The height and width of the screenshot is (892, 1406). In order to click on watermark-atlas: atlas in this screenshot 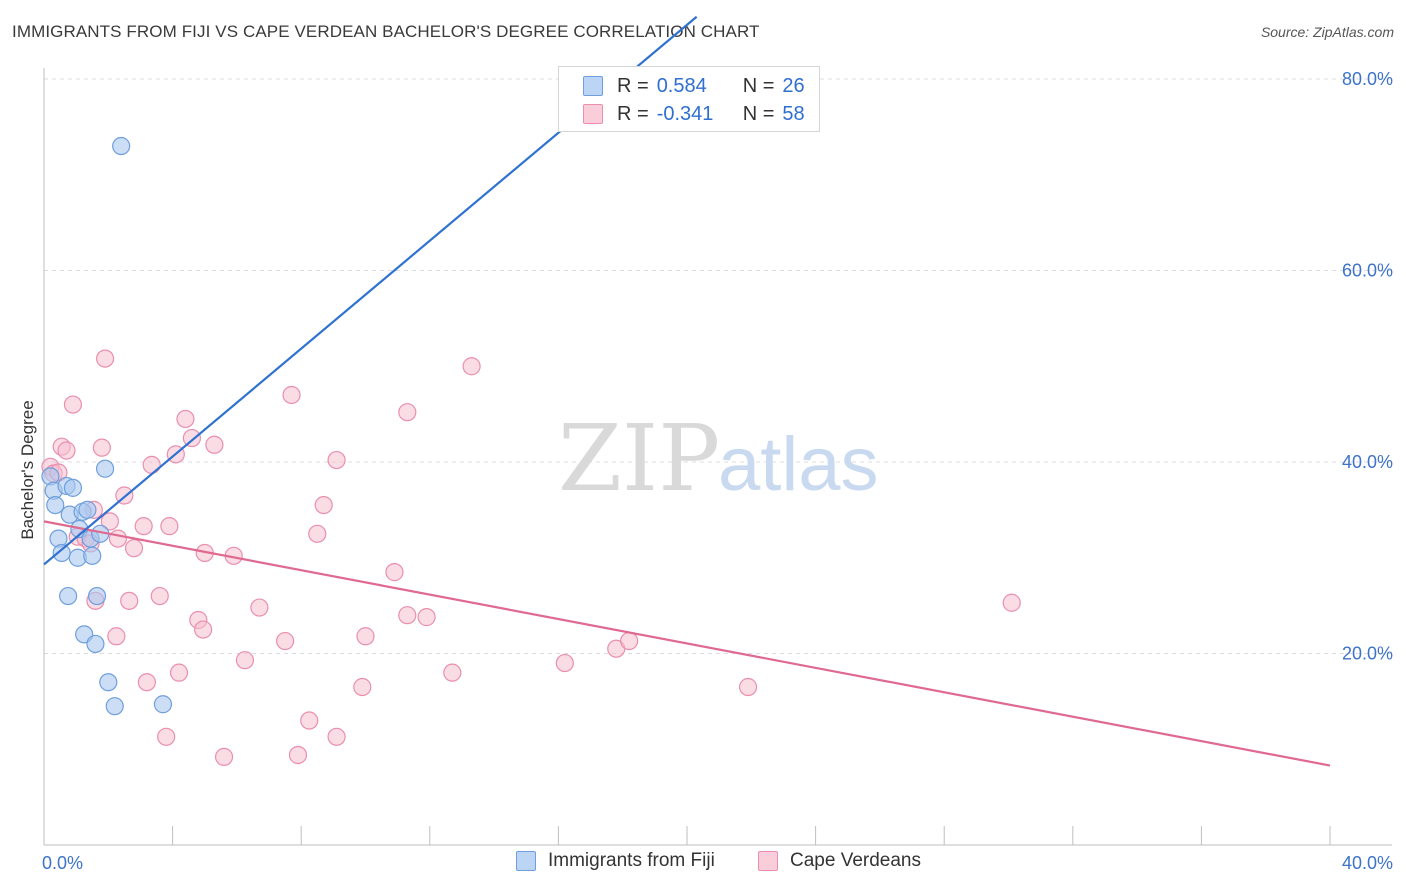, I will do `click(798, 464)`.